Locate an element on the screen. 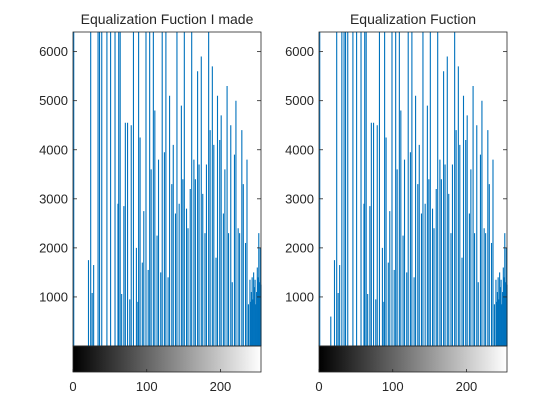  chart-title: Equalization Fuction I made is located at coordinates (167, 19).